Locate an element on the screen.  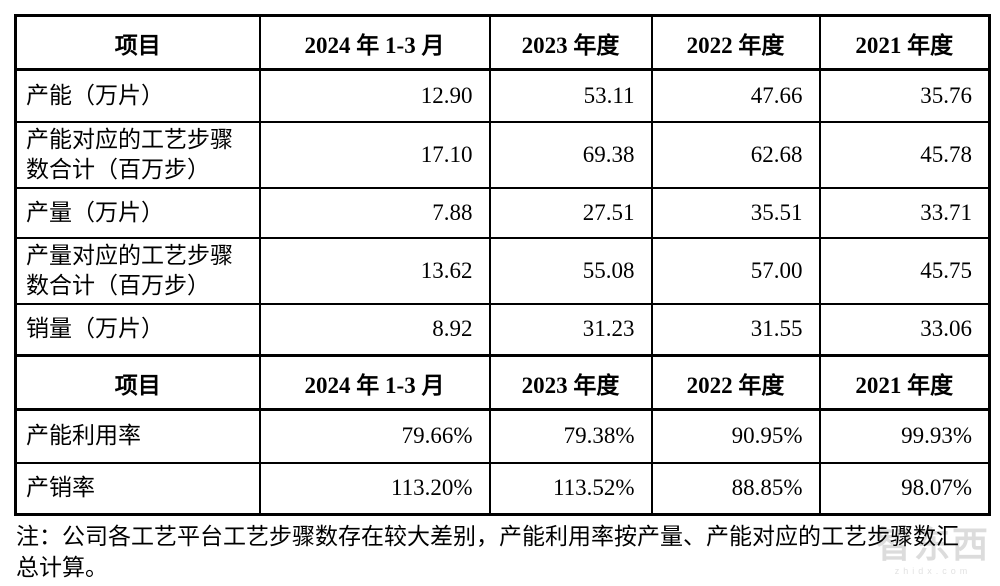
cell-value: 45.78 is located at coordinates (904, 154).